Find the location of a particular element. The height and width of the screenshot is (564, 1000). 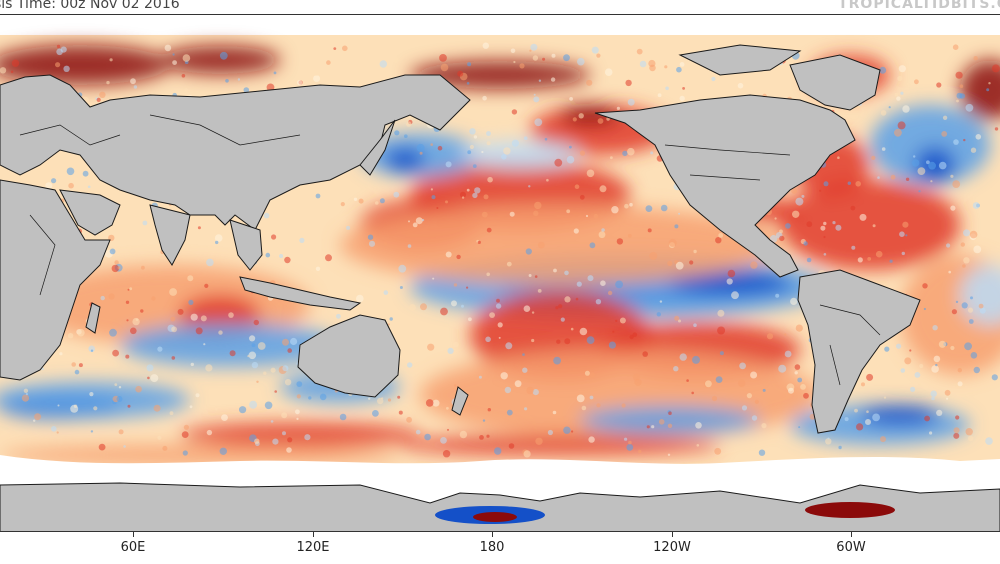

land-africa is located at coordinates (55, 280).